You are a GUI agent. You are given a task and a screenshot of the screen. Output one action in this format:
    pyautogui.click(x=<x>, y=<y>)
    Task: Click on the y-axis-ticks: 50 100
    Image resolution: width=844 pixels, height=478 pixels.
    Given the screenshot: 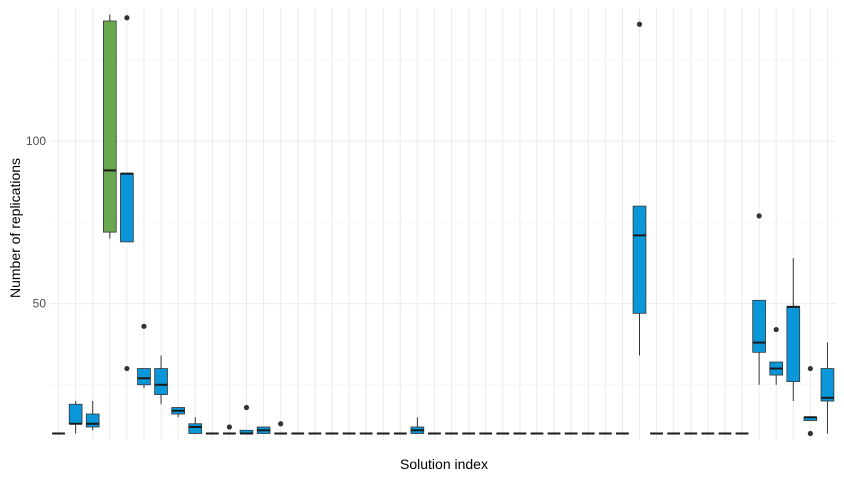 What is the action you would take?
    pyautogui.click(x=36, y=222)
    